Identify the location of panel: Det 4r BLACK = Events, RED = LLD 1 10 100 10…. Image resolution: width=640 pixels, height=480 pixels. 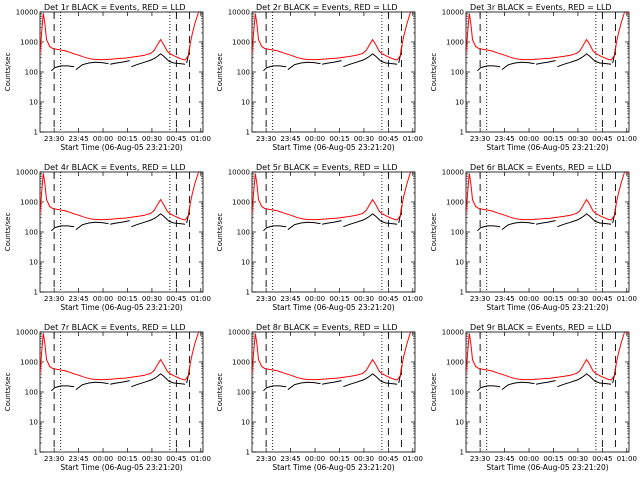
(107, 237).